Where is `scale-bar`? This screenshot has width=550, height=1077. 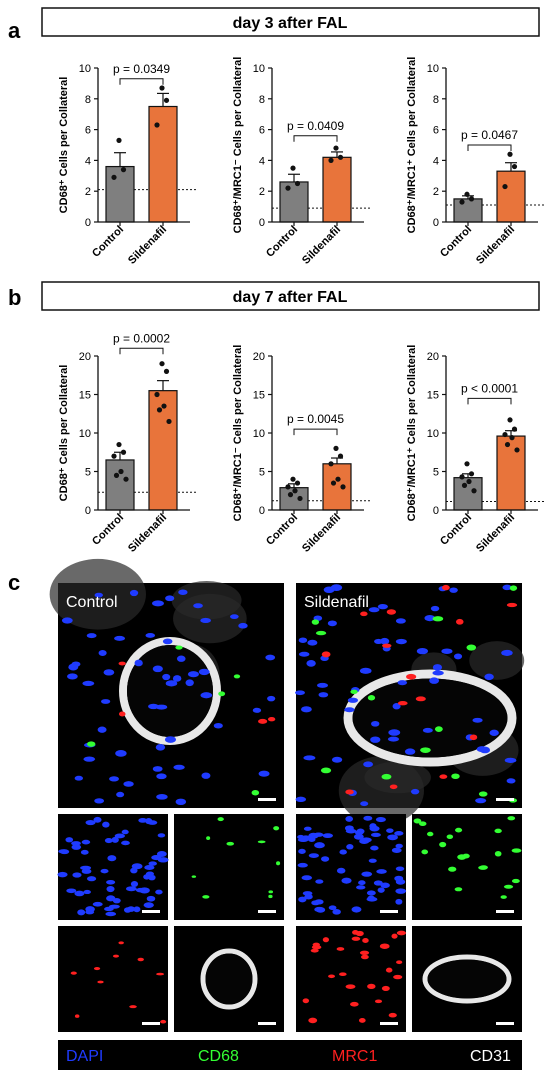 scale-bar is located at coordinates (505, 799).